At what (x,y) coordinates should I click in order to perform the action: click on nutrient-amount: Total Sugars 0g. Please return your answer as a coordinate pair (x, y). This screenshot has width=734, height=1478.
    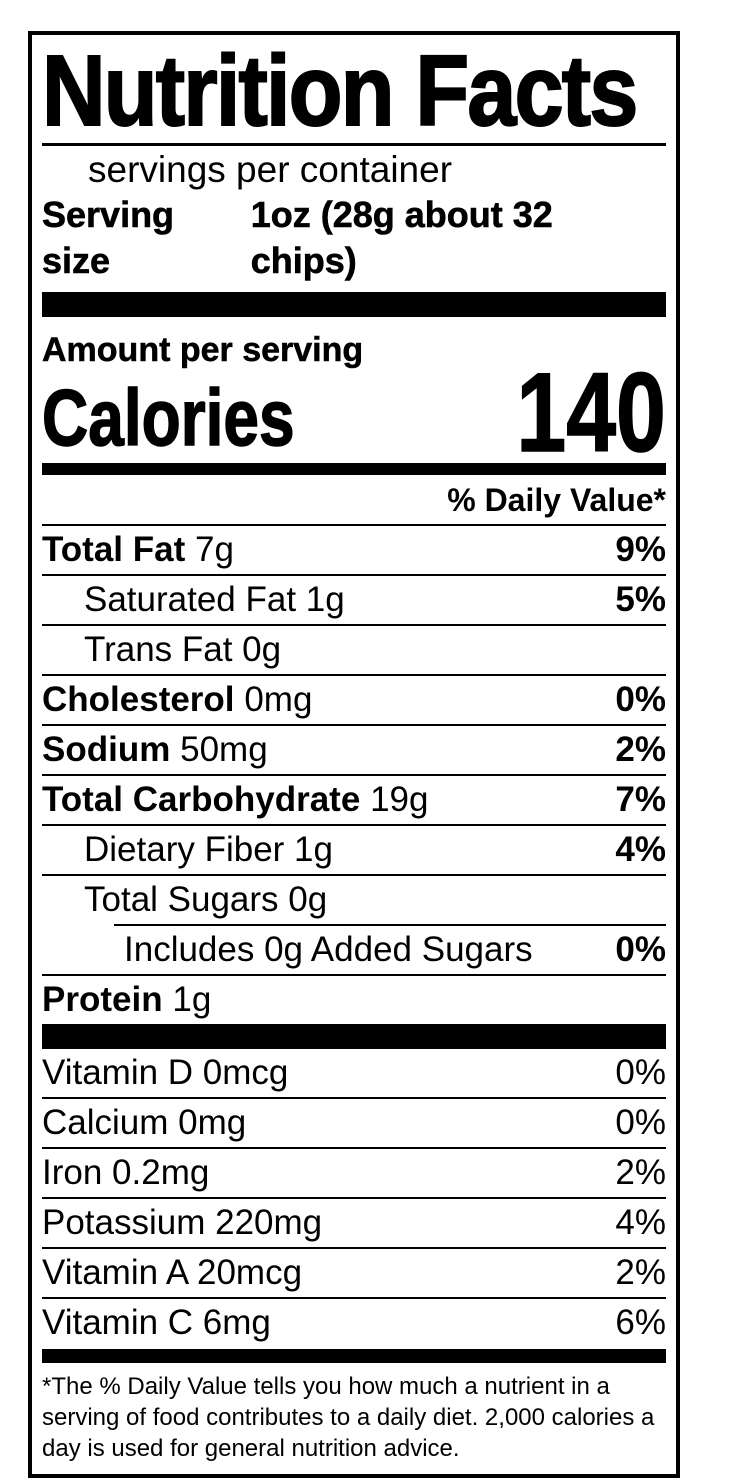
    Looking at the image, I should click on (206, 899).